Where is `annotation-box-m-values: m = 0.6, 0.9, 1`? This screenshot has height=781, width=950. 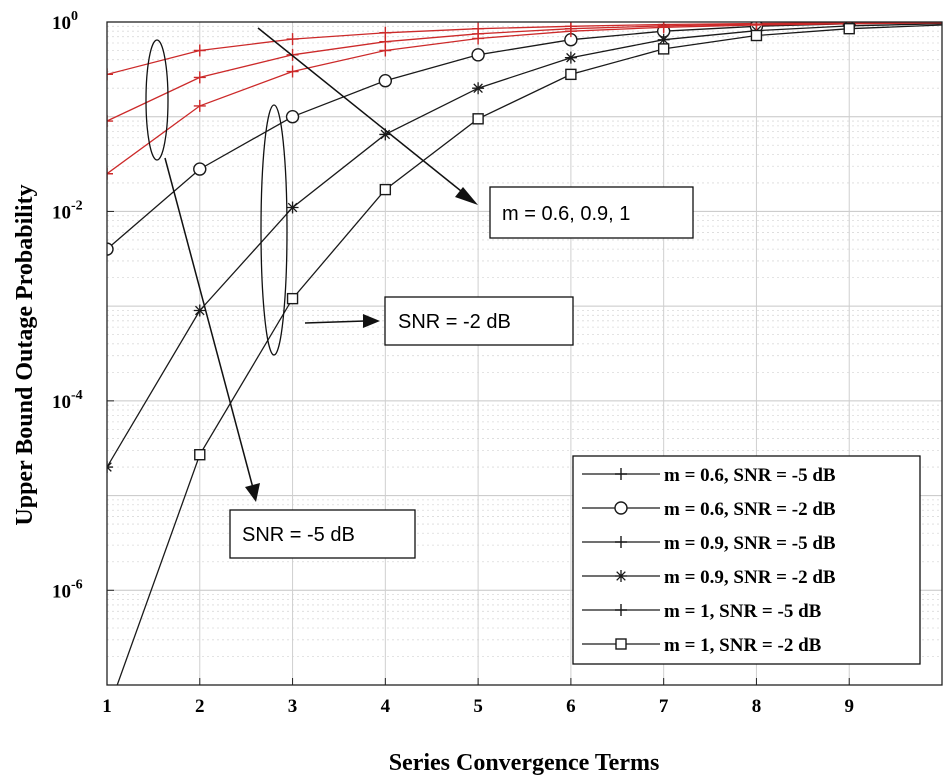
annotation-box-m-values: m = 0.6, 0.9, 1 is located at coordinates (591, 212).